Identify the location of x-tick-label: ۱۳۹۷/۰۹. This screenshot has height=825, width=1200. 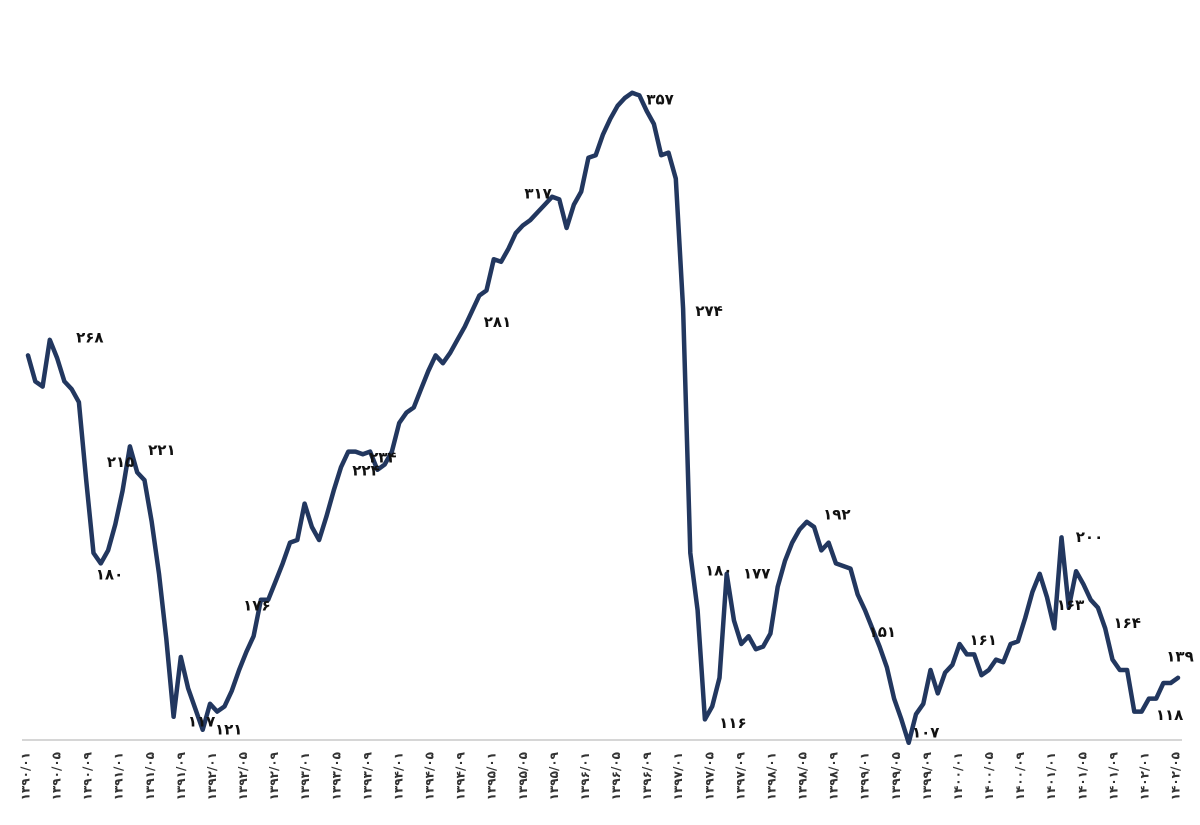
(740, 775).